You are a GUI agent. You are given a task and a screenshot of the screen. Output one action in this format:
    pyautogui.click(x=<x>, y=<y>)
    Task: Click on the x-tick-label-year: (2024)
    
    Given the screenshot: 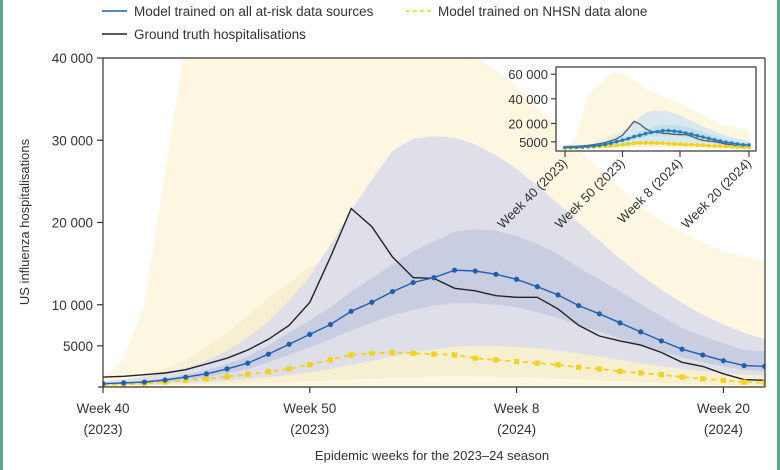 What is the action you would take?
    pyautogui.click(x=516, y=429)
    